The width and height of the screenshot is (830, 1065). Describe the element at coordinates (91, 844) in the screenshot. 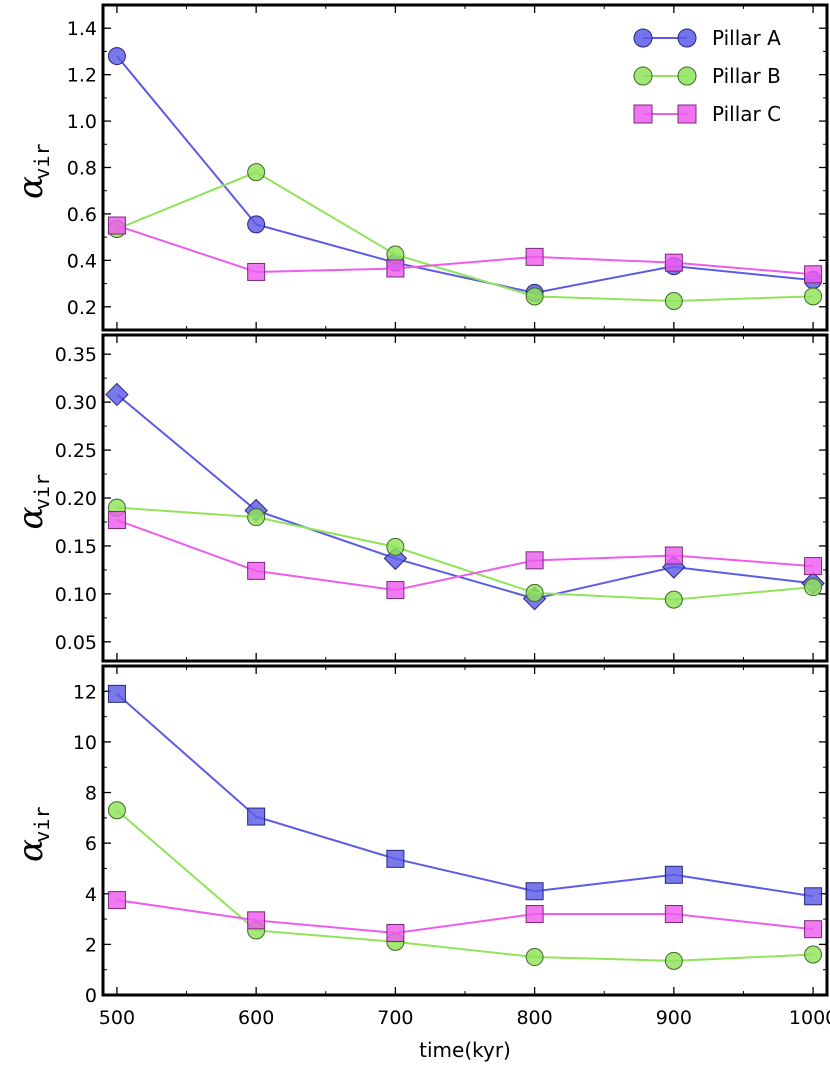

I see `y-tick-label: 6` at that location.